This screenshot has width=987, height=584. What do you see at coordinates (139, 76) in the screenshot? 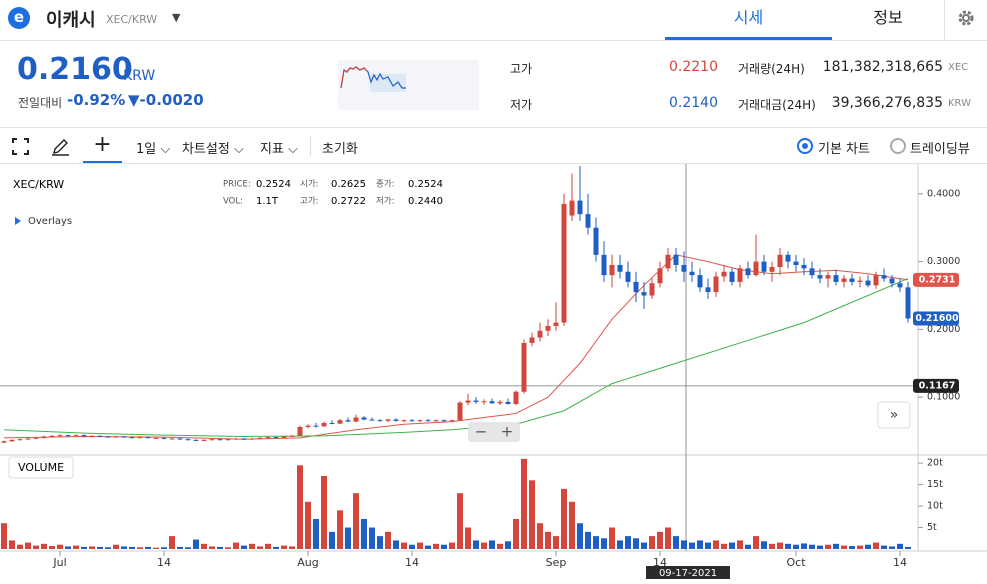
I see `currency: KRW` at bounding box center [139, 76].